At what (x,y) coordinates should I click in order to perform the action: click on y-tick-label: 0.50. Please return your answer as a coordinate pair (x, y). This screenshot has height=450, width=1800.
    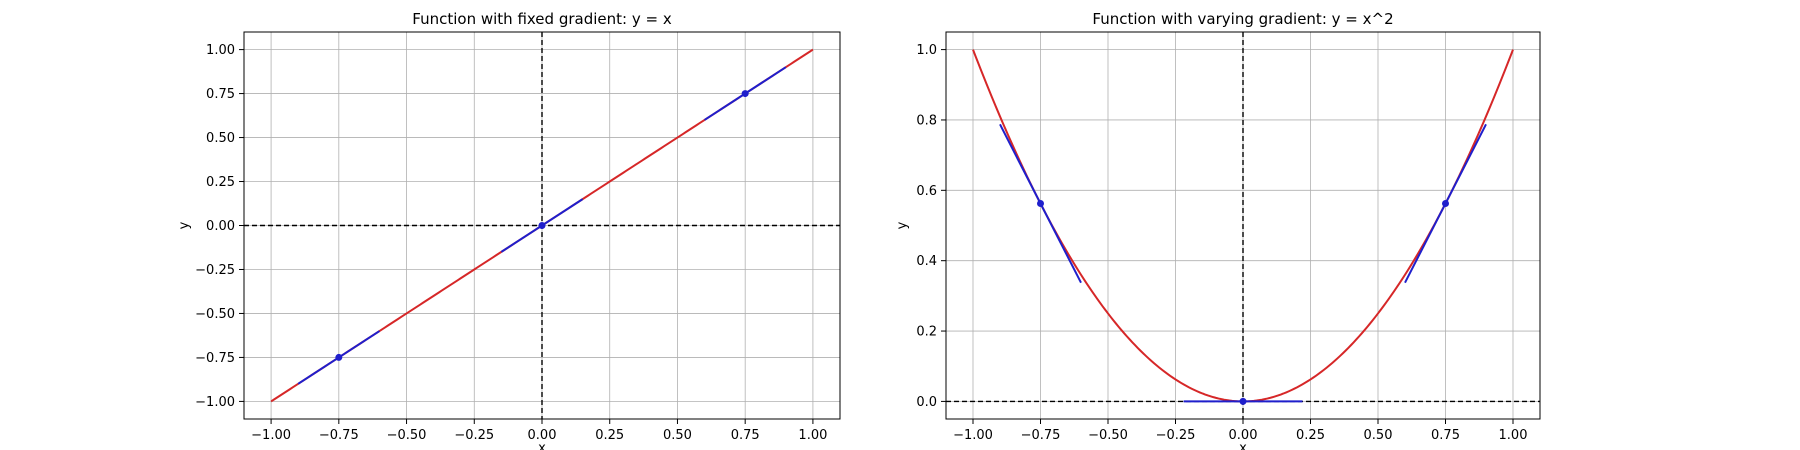
    Looking at the image, I should click on (220, 138).